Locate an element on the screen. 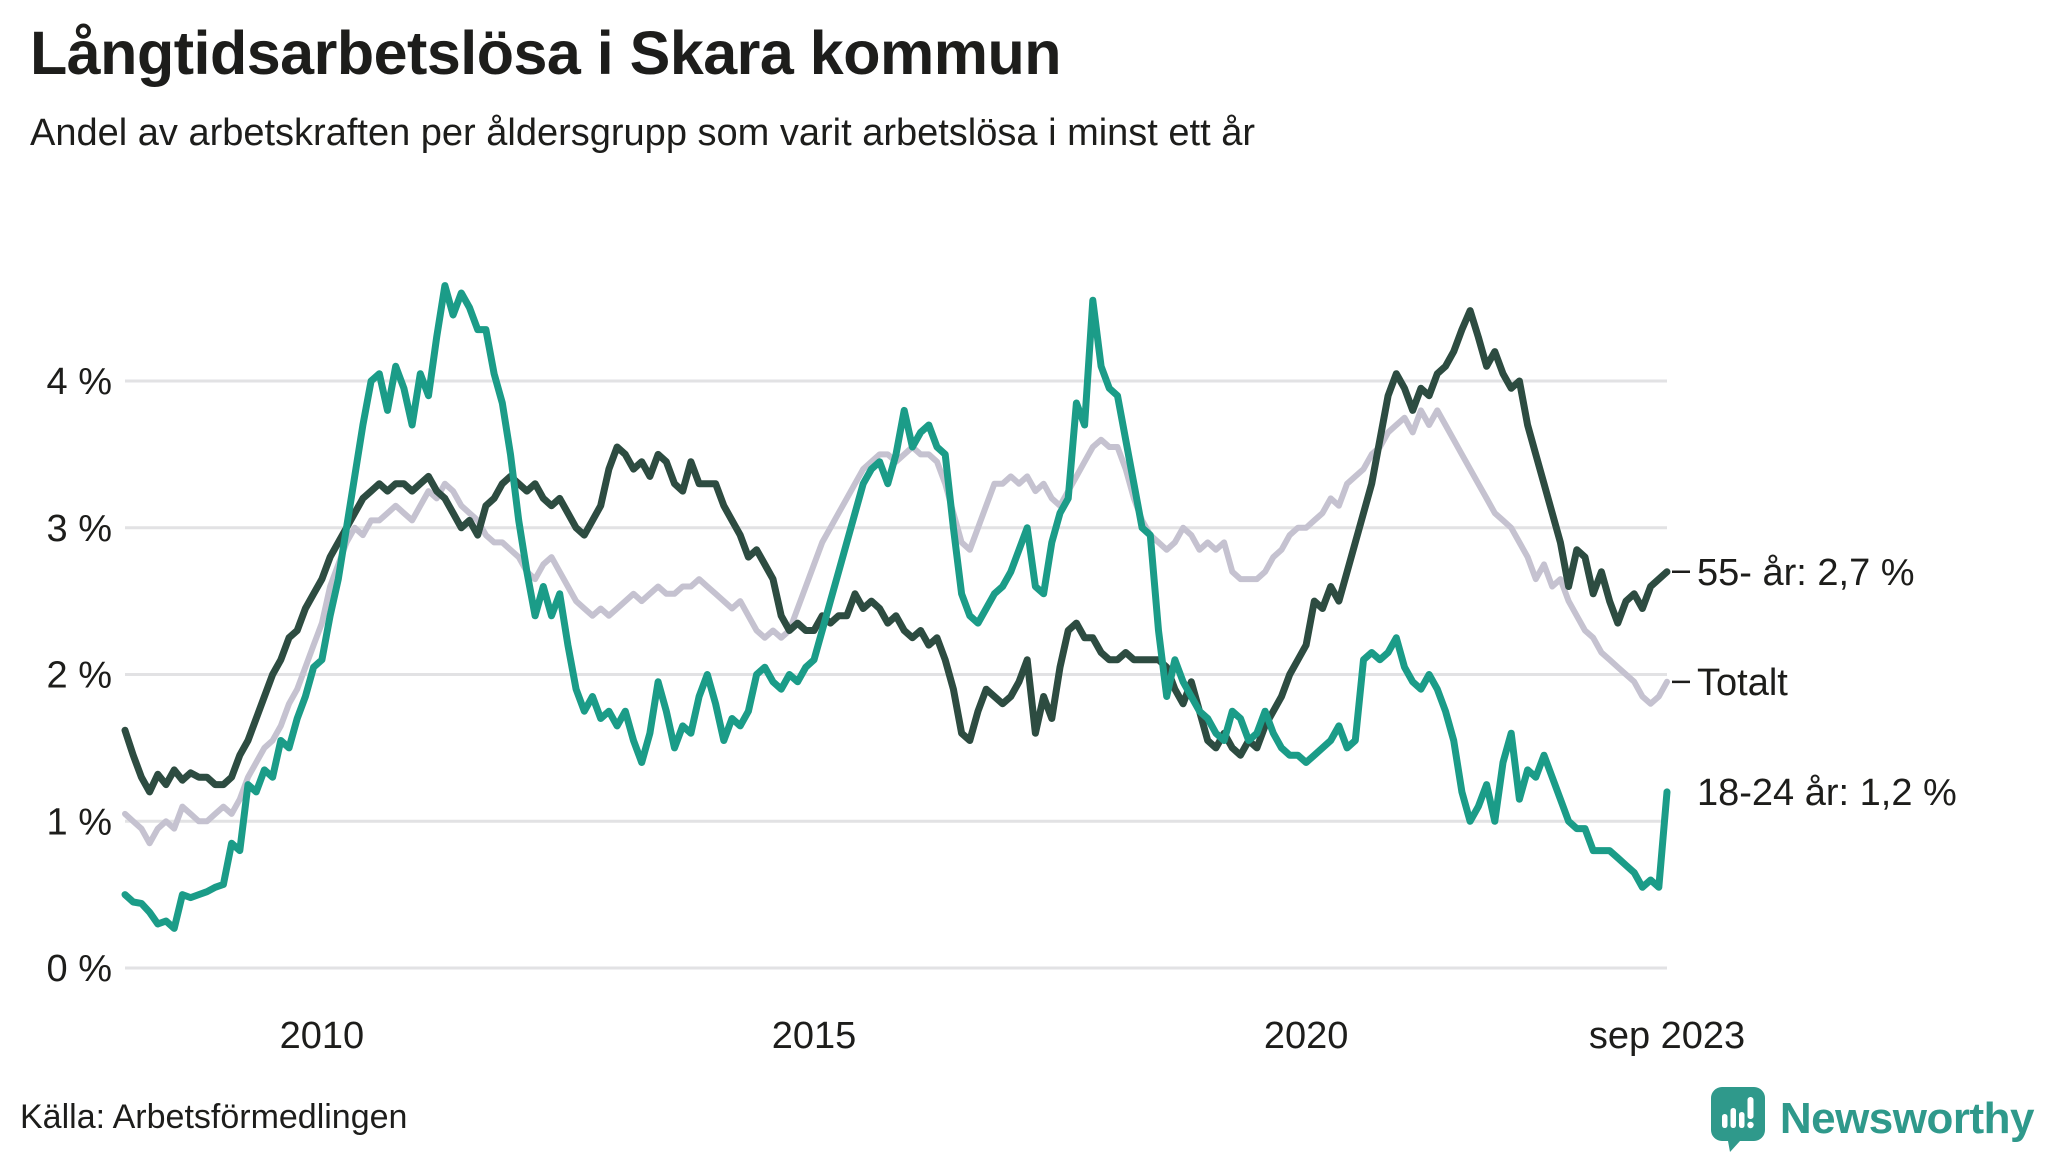 The height and width of the screenshot is (1152, 2048). series-end-labels: 55- år: 2,7 % Totalt 18-24 år: 1,2 % is located at coordinates (1814, 683).